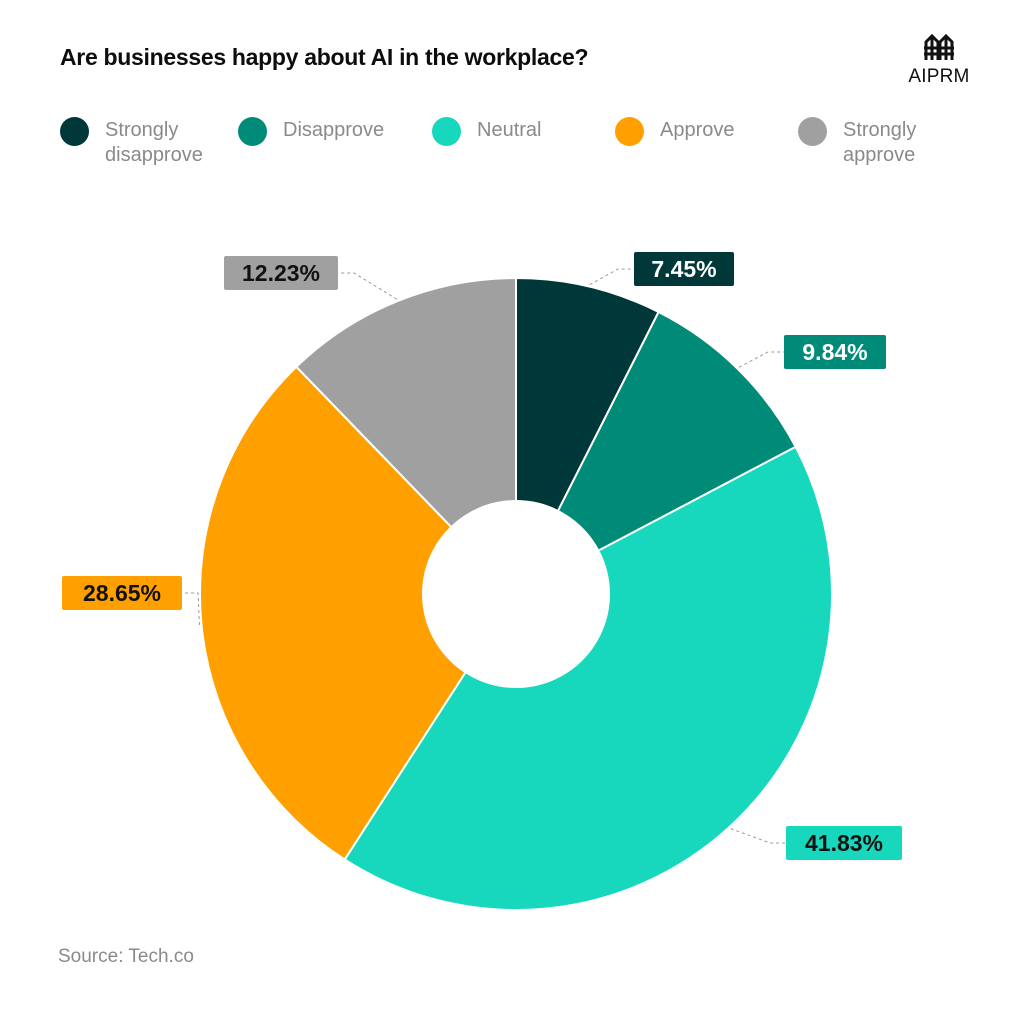 This screenshot has height=1010, width=1024. I want to click on leader-line-strongly-approve, so click(368, 286).